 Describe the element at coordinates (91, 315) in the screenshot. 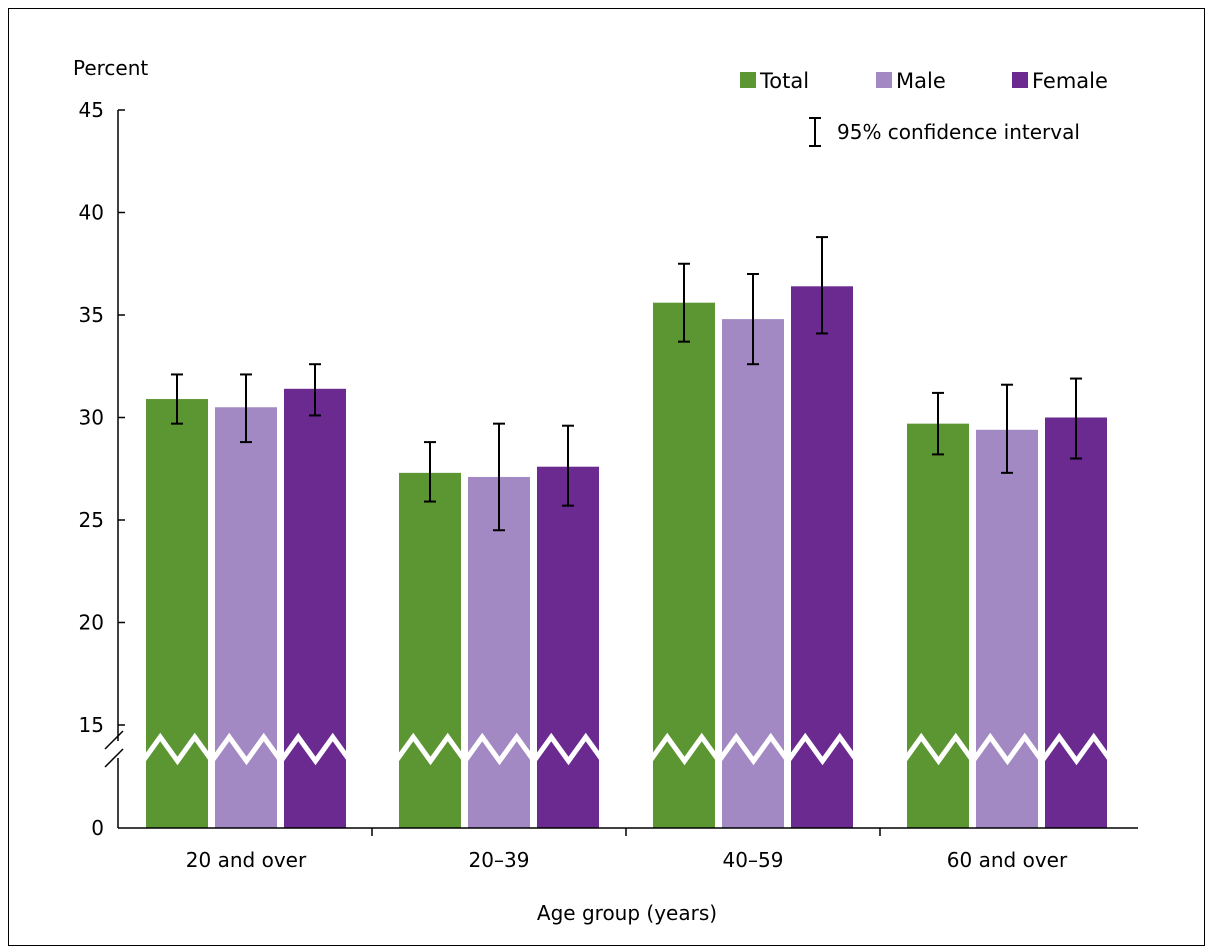

I see `y-tick-label-35: 35` at that location.